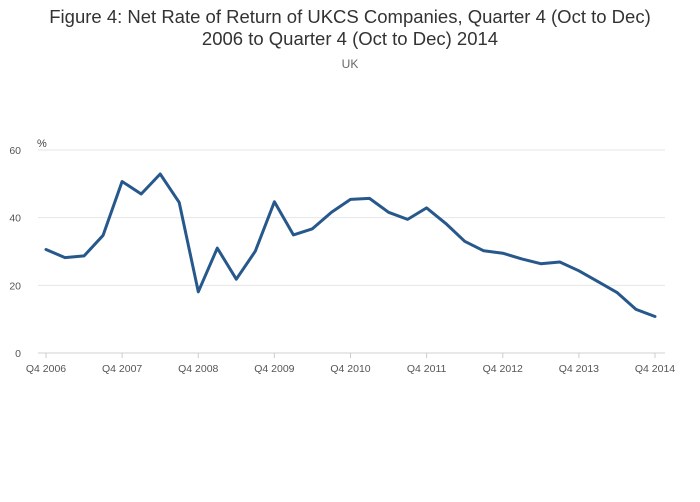 The image size is (700, 502). Describe the element at coordinates (122, 369) in the screenshot. I see `x-tick-label: Q4 2007` at that location.